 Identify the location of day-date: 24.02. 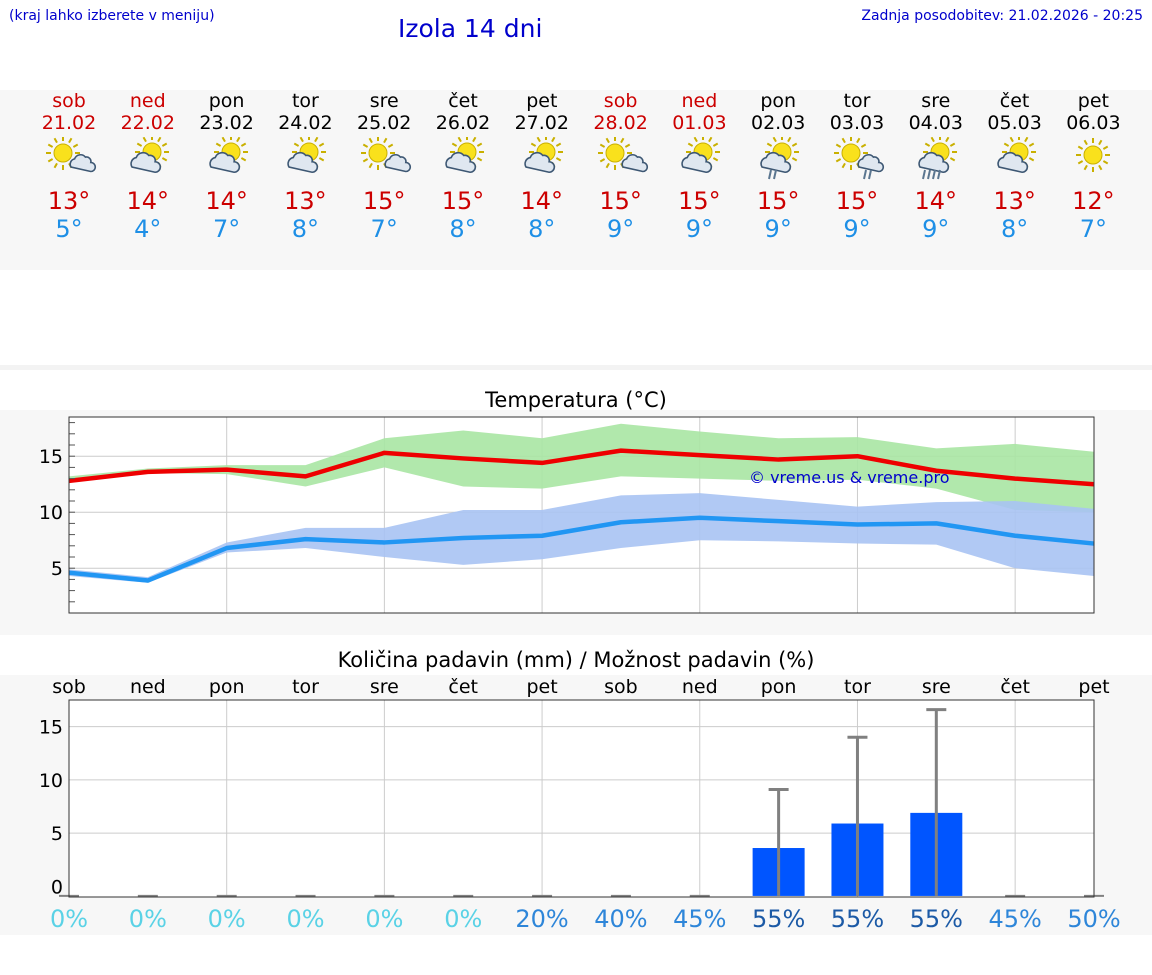
(305, 123).